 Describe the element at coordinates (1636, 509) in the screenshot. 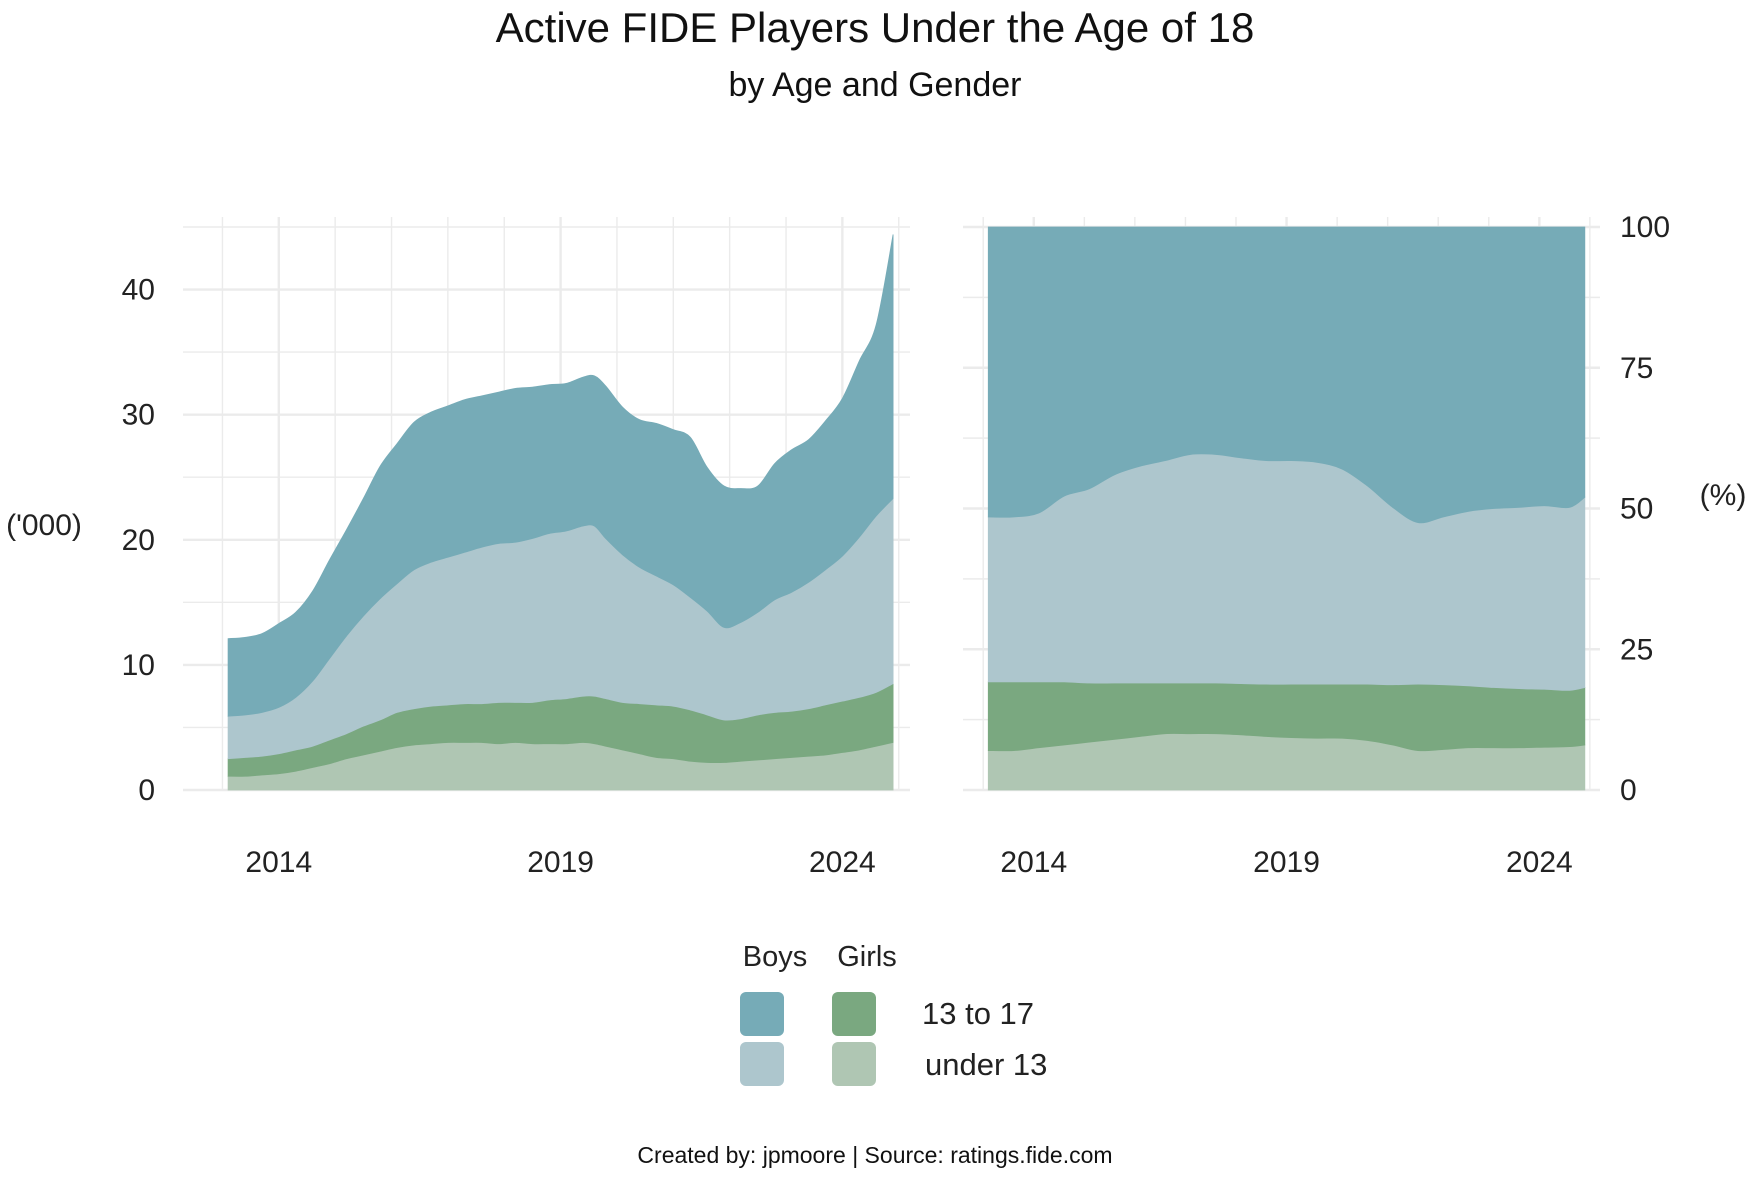

I see `y-tick-label: 50` at that location.